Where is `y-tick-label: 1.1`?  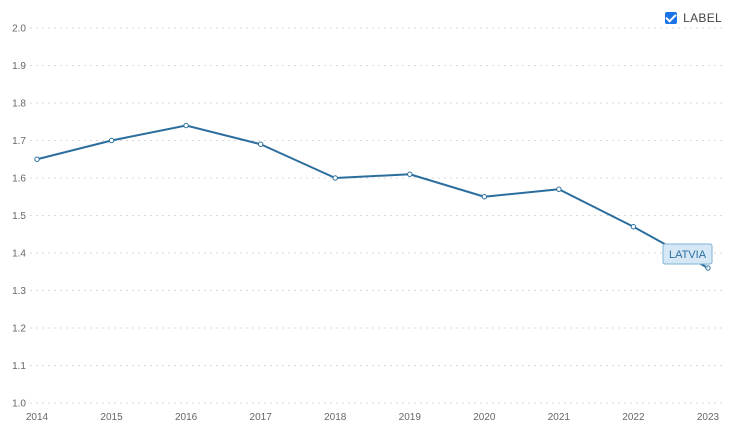 y-tick-label: 1.1 is located at coordinates (19, 366).